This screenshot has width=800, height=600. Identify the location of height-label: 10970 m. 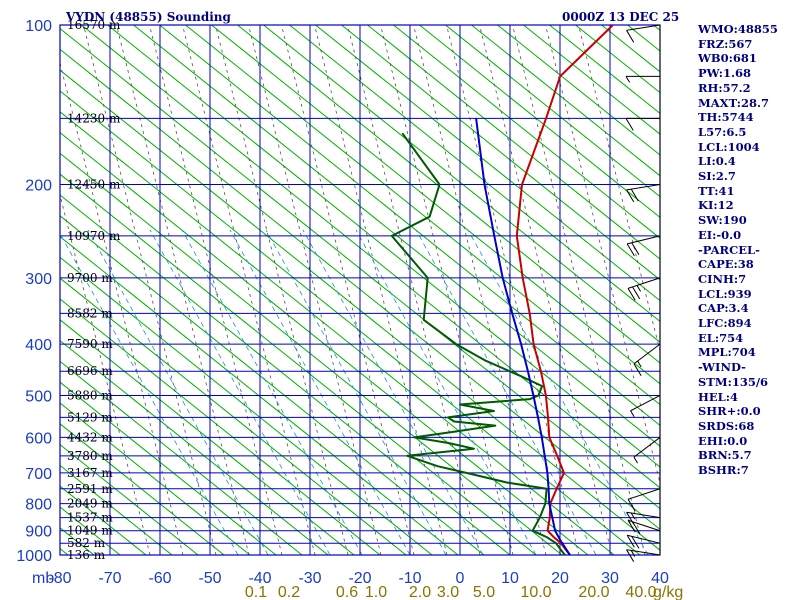
(94, 236).